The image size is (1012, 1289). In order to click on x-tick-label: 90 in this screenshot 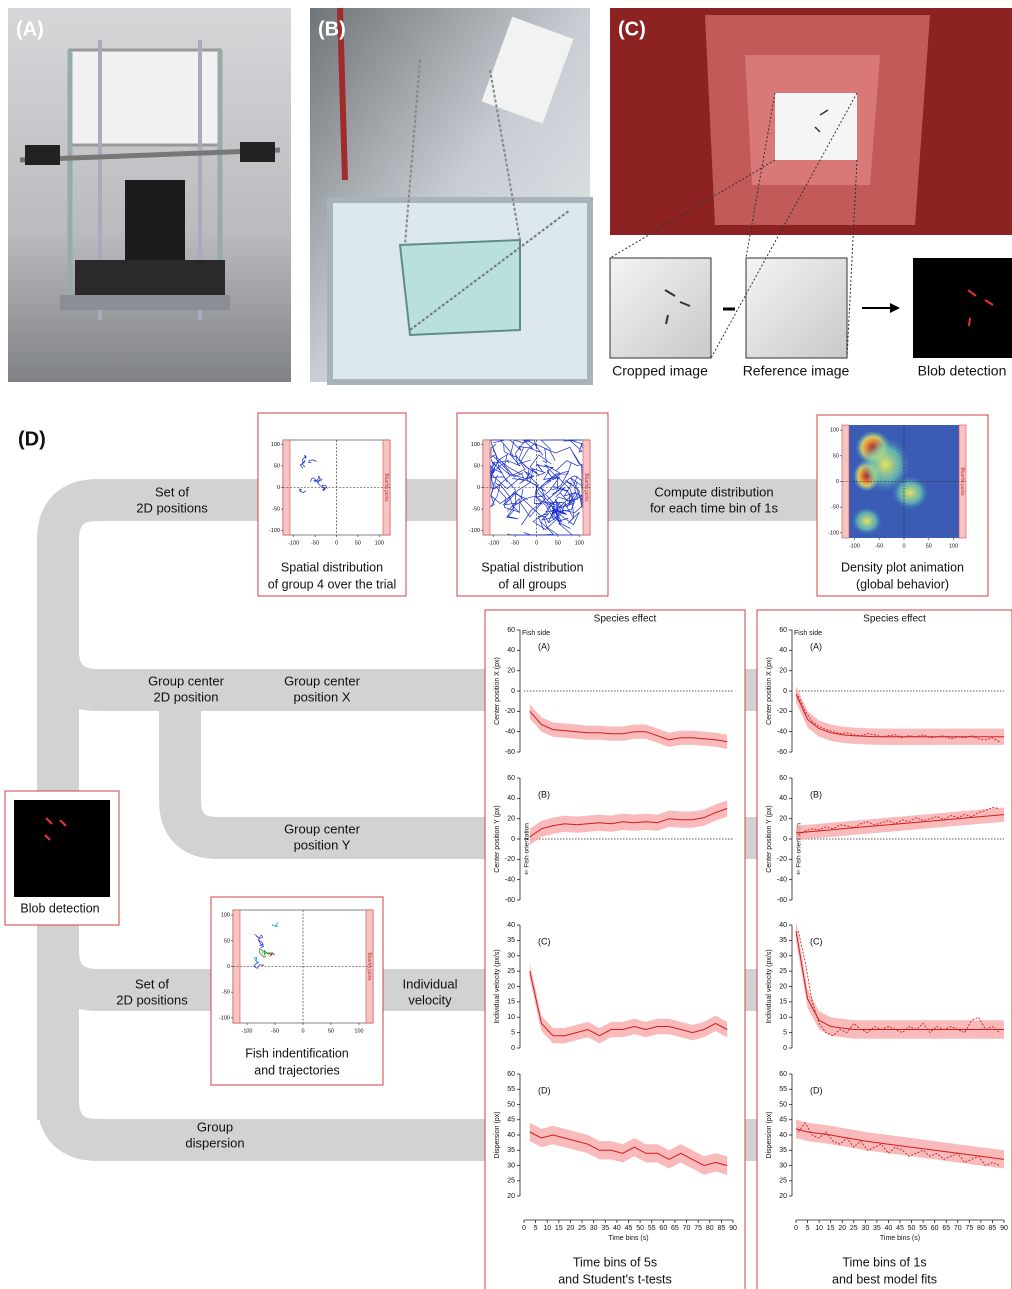, I will do `click(1004, 1228)`.